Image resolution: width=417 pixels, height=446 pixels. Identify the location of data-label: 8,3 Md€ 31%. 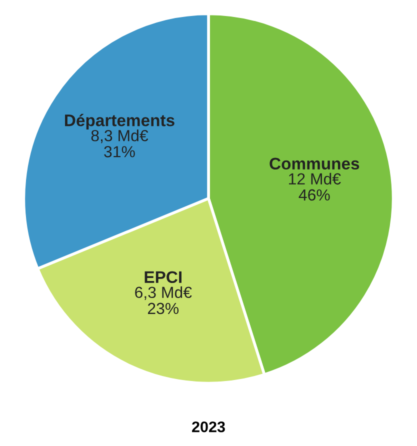
(119, 144).